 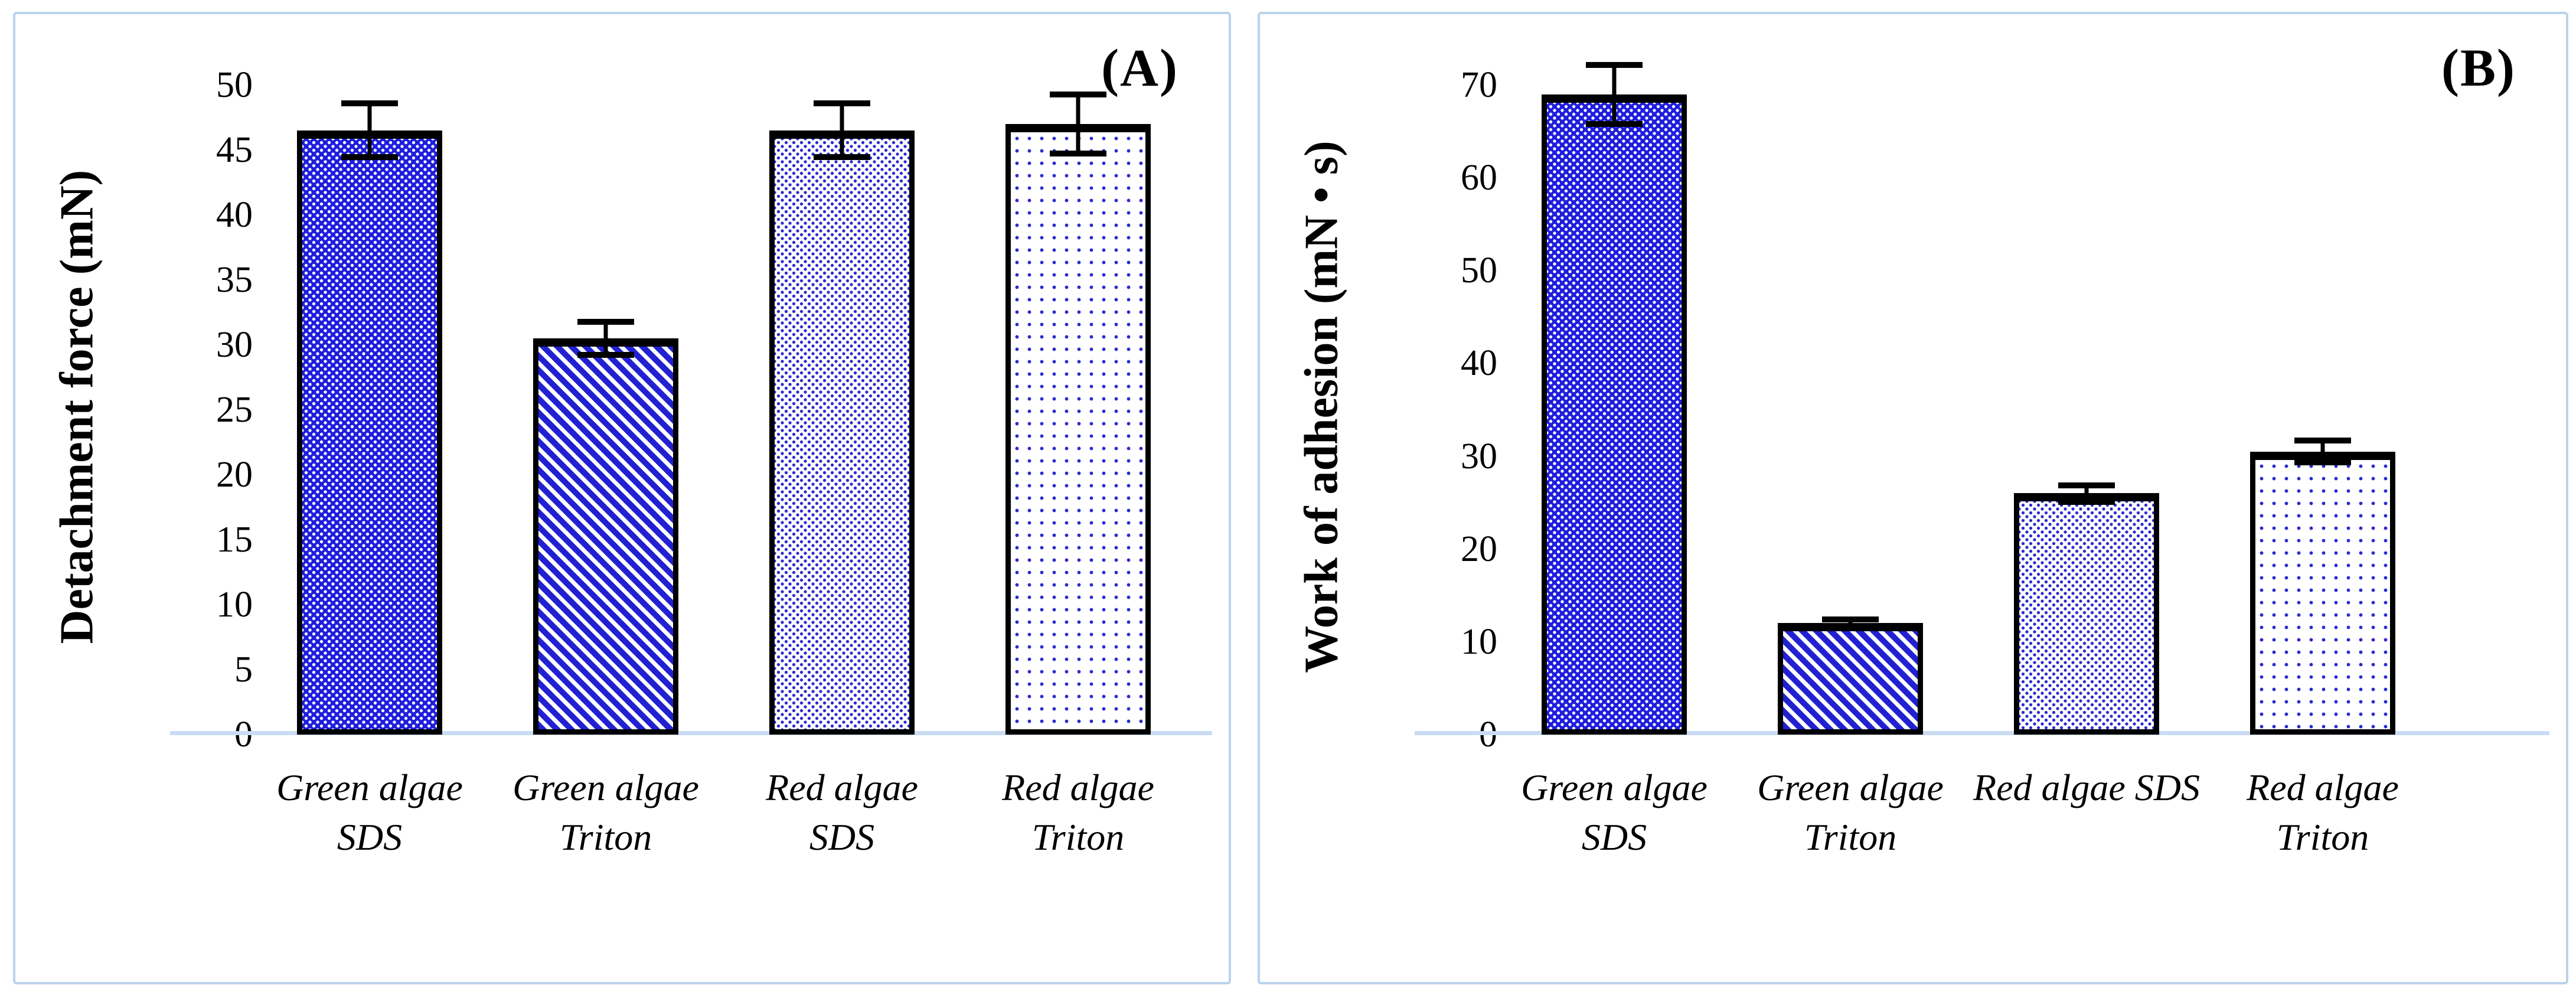 What do you see at coordinates (234, 150) in the screenshot?
I see `y-tick-label: 45` at bounding box center [234, 150].